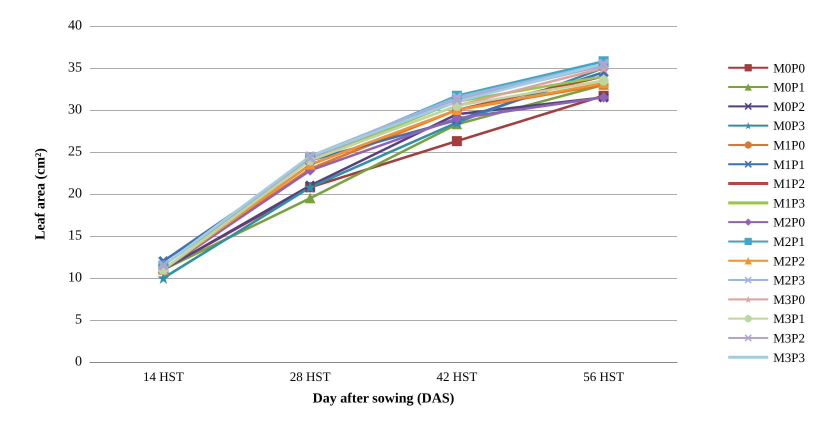 This screenshot has height=425, width=815. Describe the element at coordinates (789, 184) in the screenshot. I see `legend-label: M1P2` at that location.